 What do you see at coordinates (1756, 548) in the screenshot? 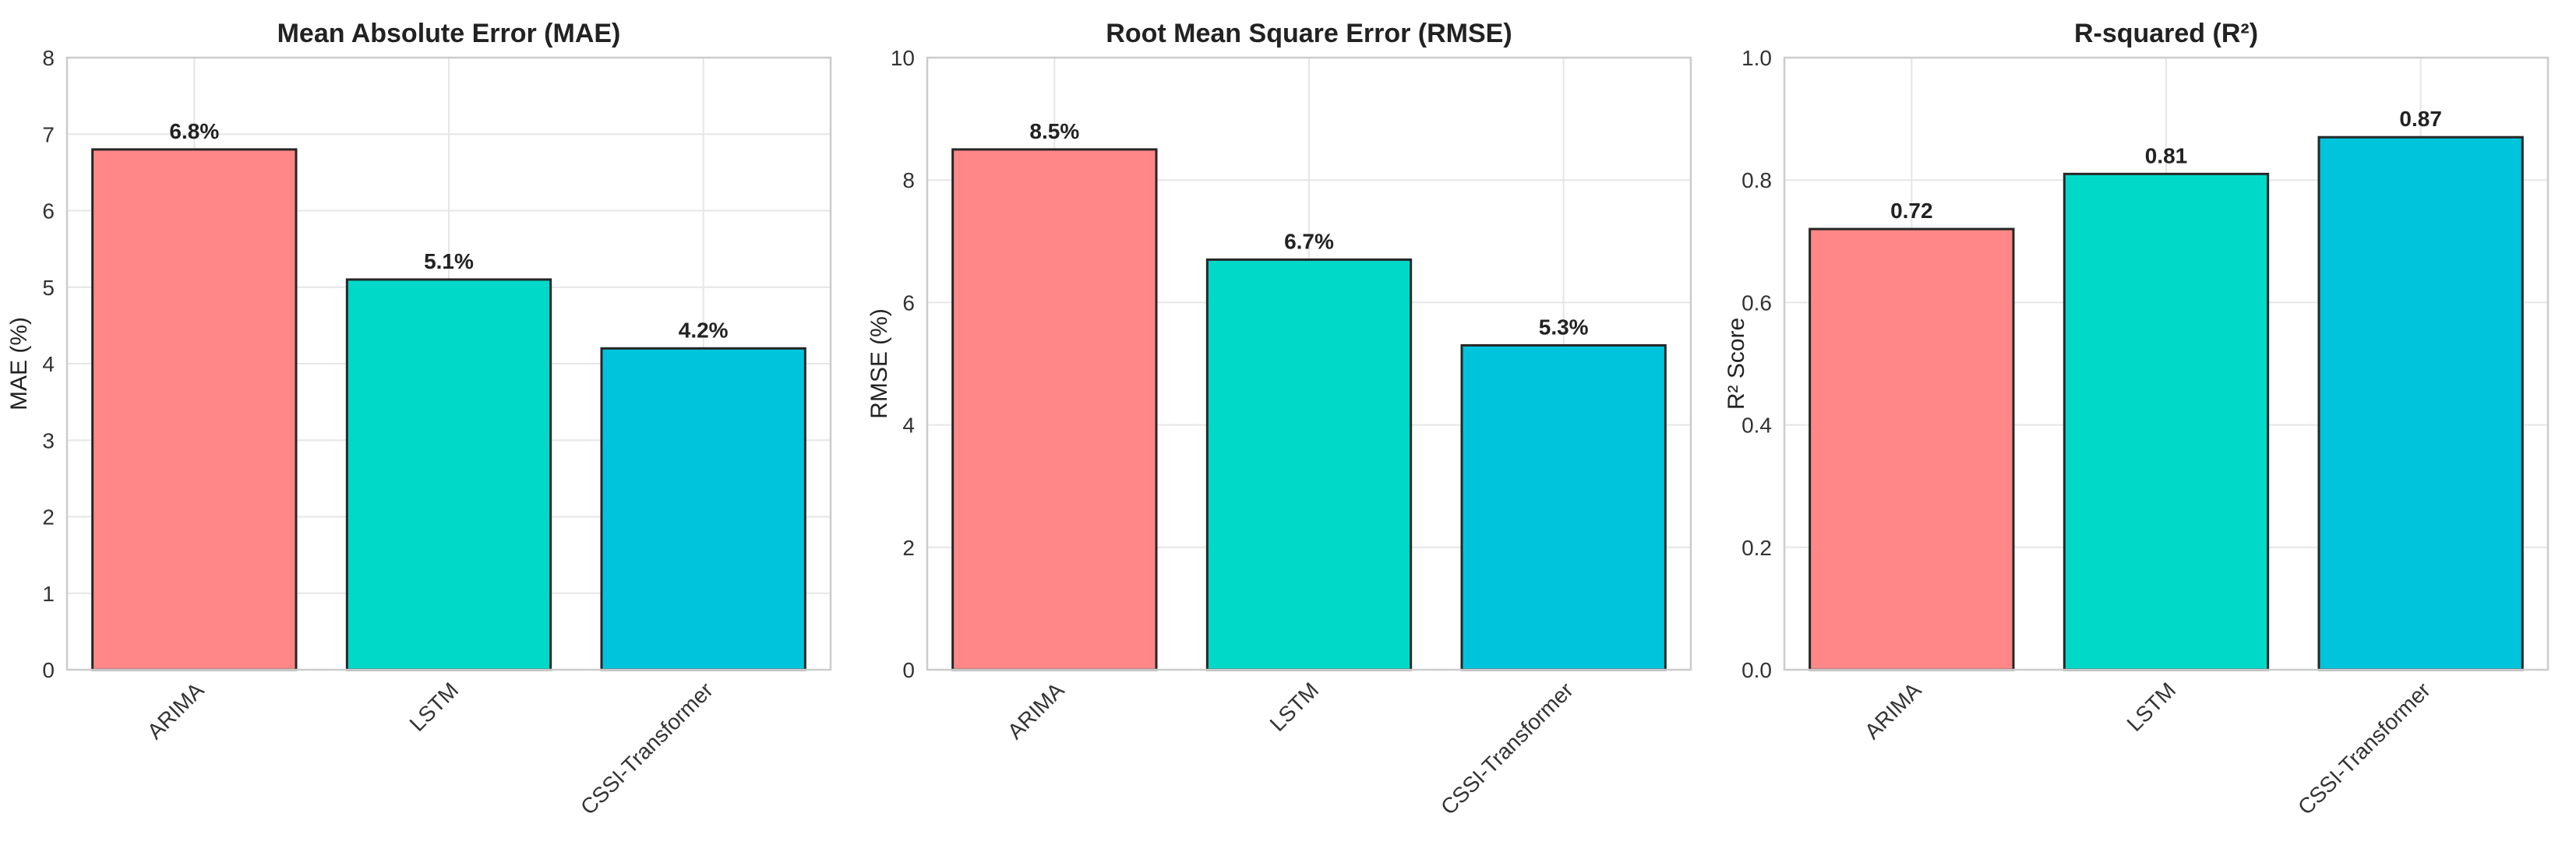
I see `r2-ytick-label: 0.2` at bounding box center [1756, 548].